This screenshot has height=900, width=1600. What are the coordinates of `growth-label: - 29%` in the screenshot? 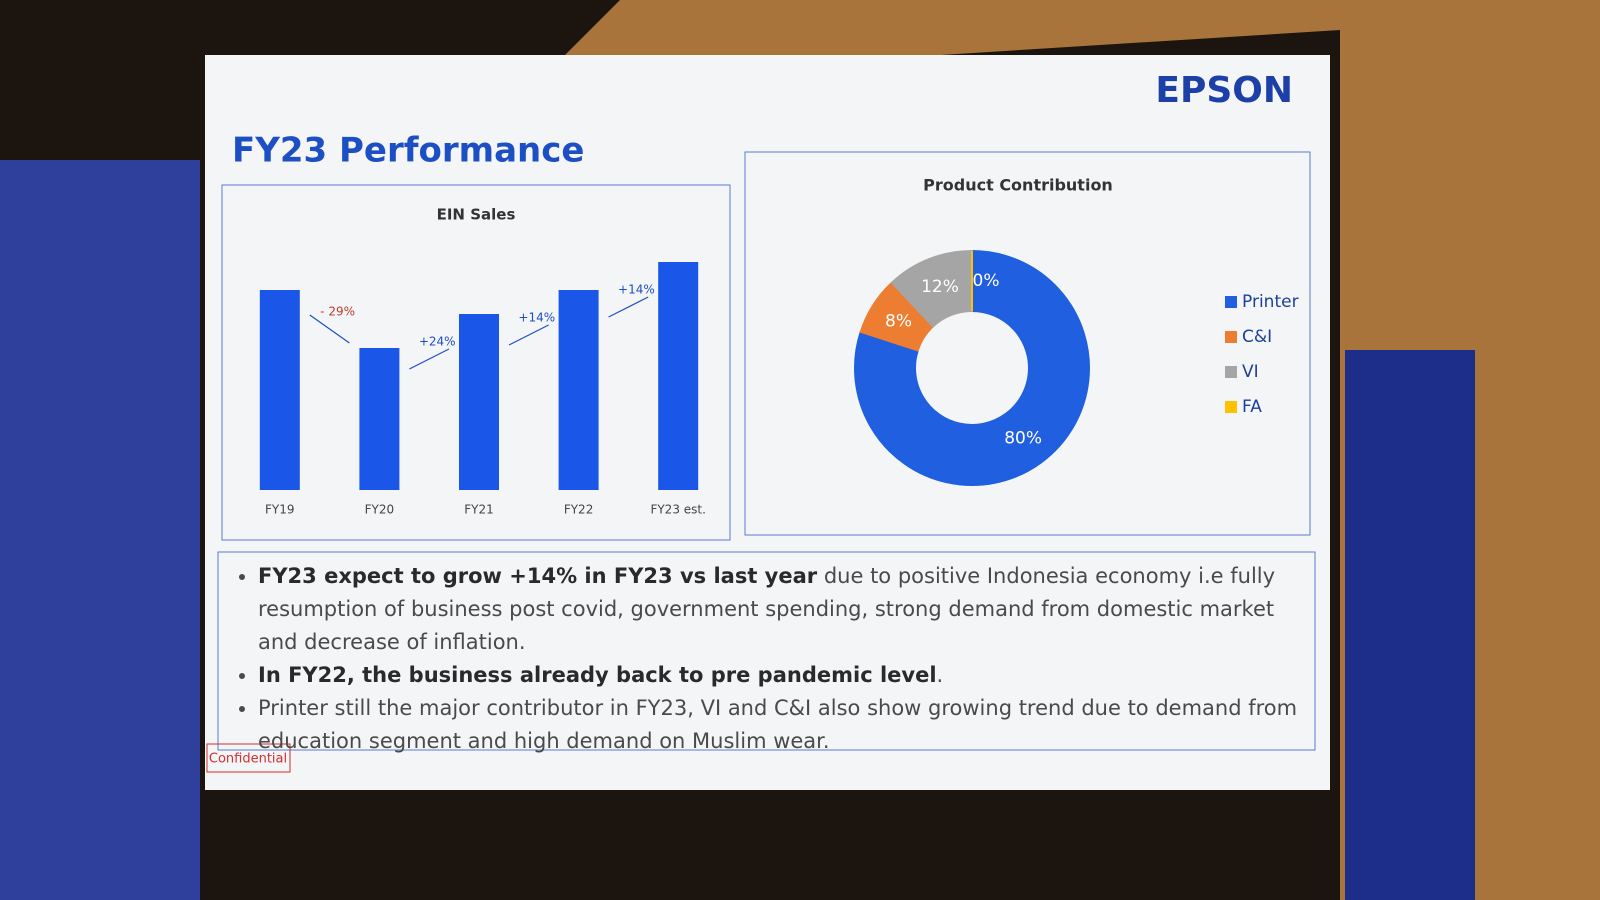 It's located at (337, 312).